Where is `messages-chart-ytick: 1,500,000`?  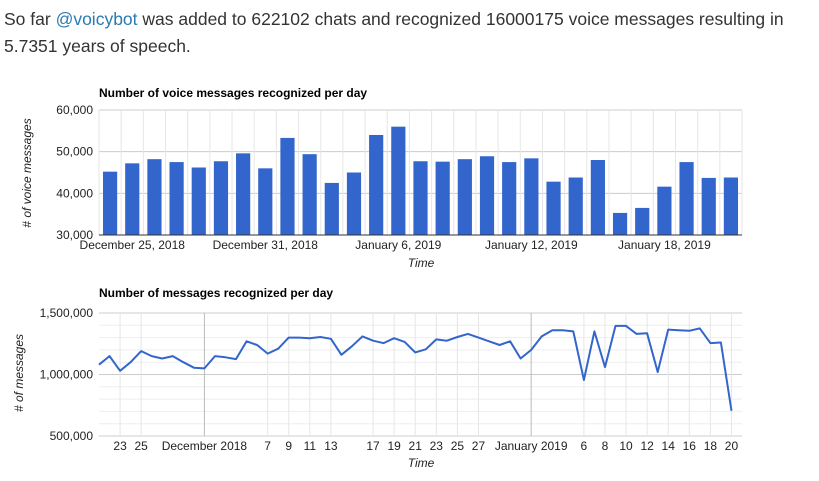 messages-chart-ytick: 1,500,000 is located at coordinates (67, 313).